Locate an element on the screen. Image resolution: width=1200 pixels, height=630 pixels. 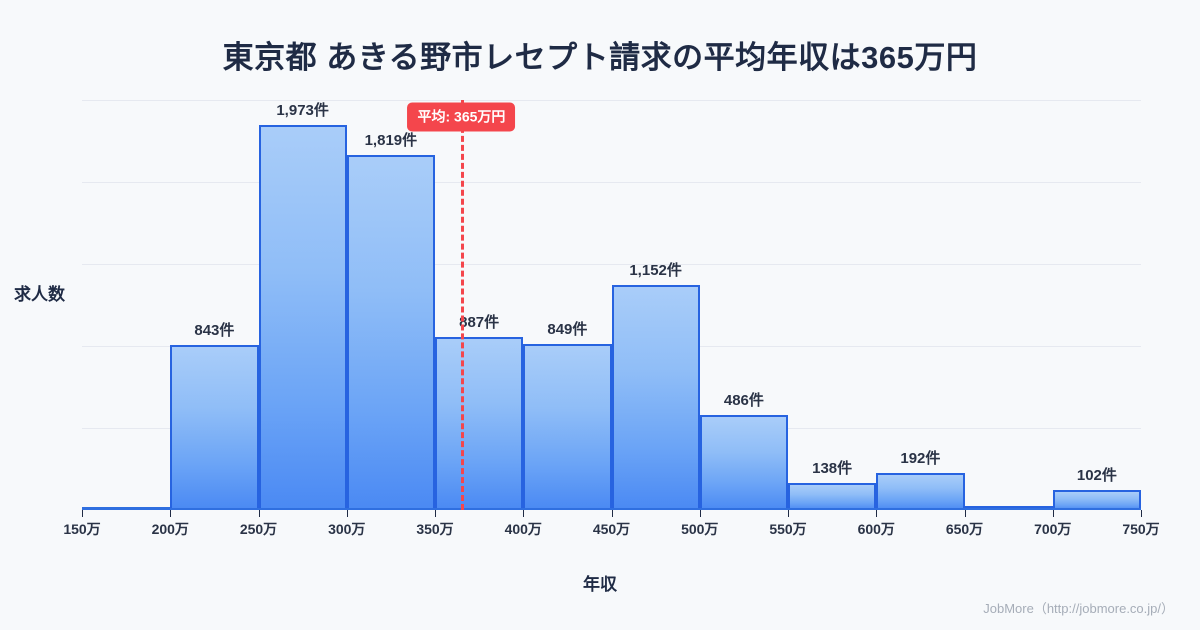
x-tick-label: 300万 is located at coordinates (347, 529).